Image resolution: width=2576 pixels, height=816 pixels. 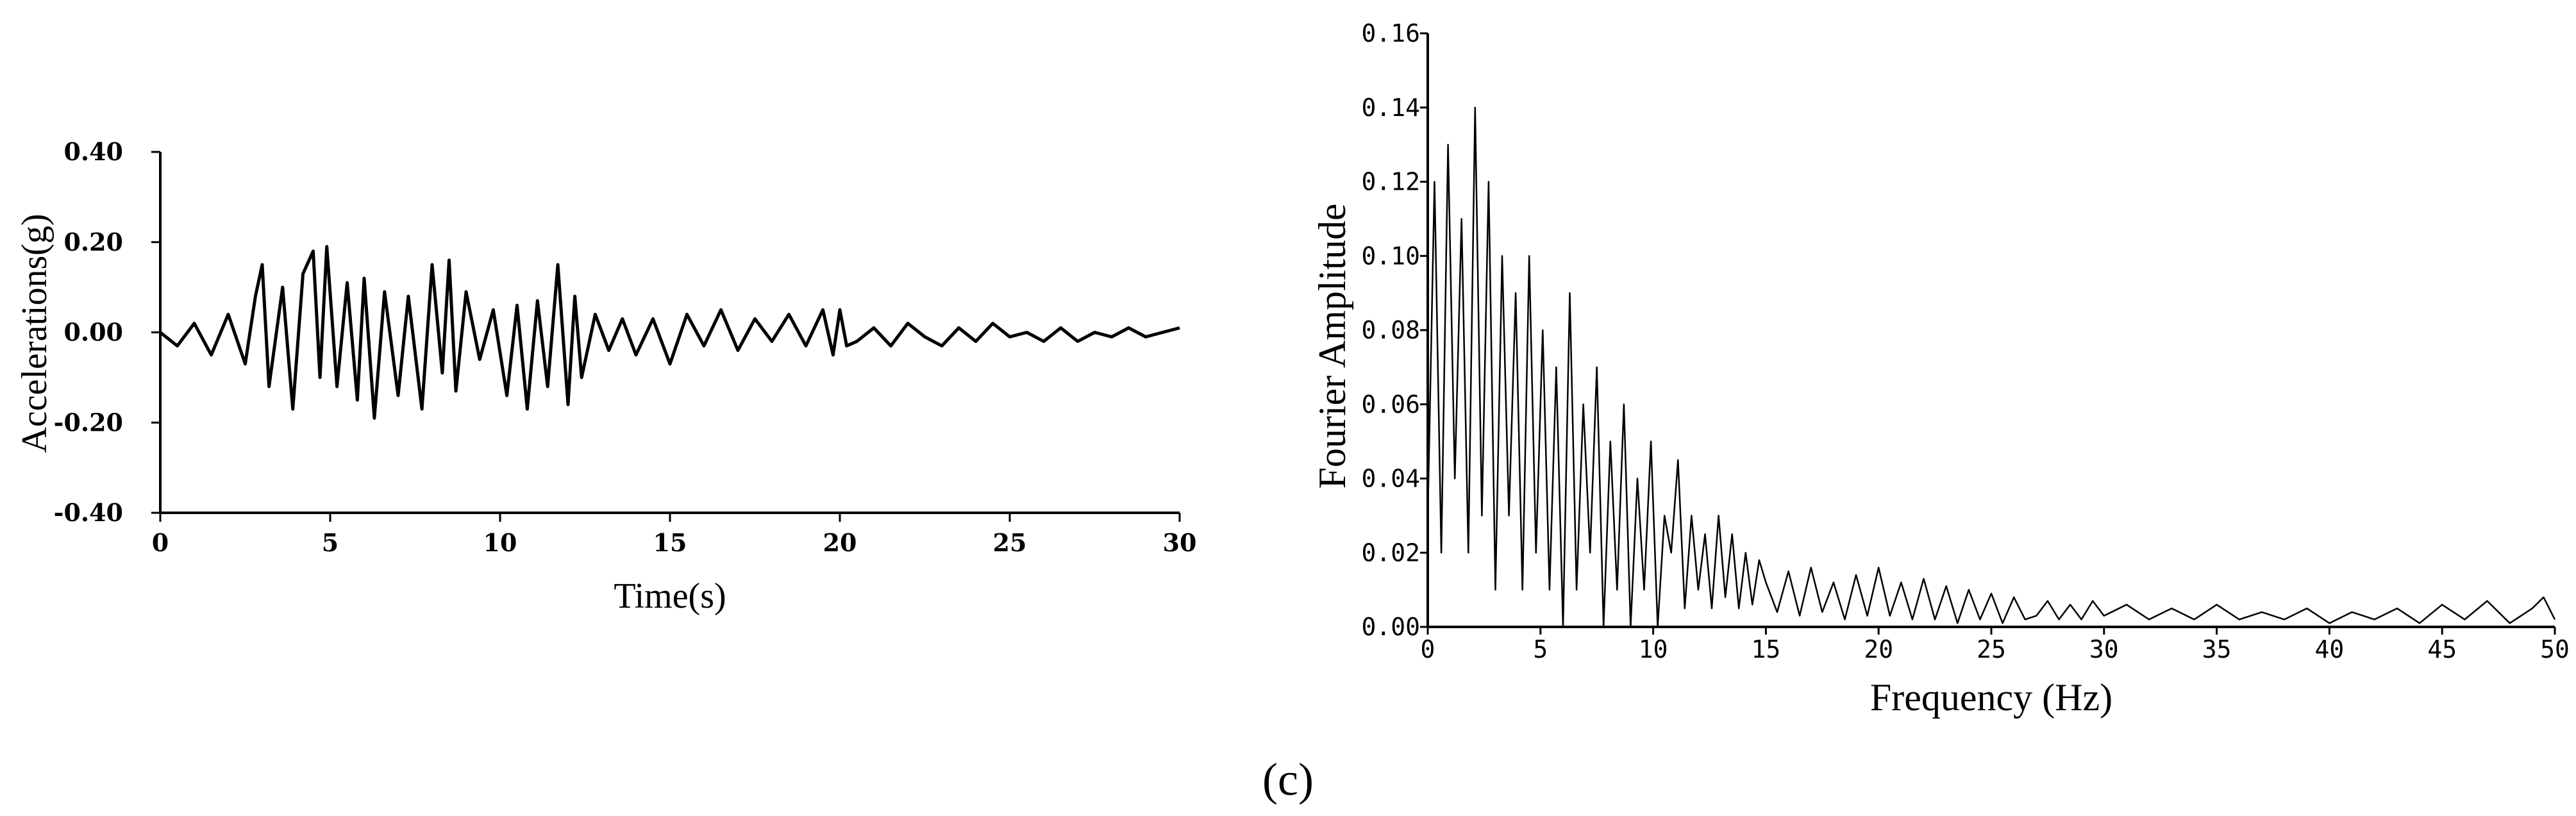 What do you see at coordinates (1390, 108) in the screenshot?
I see `right-y-tick-label: 0.14` at bounding box center [1390, 108].